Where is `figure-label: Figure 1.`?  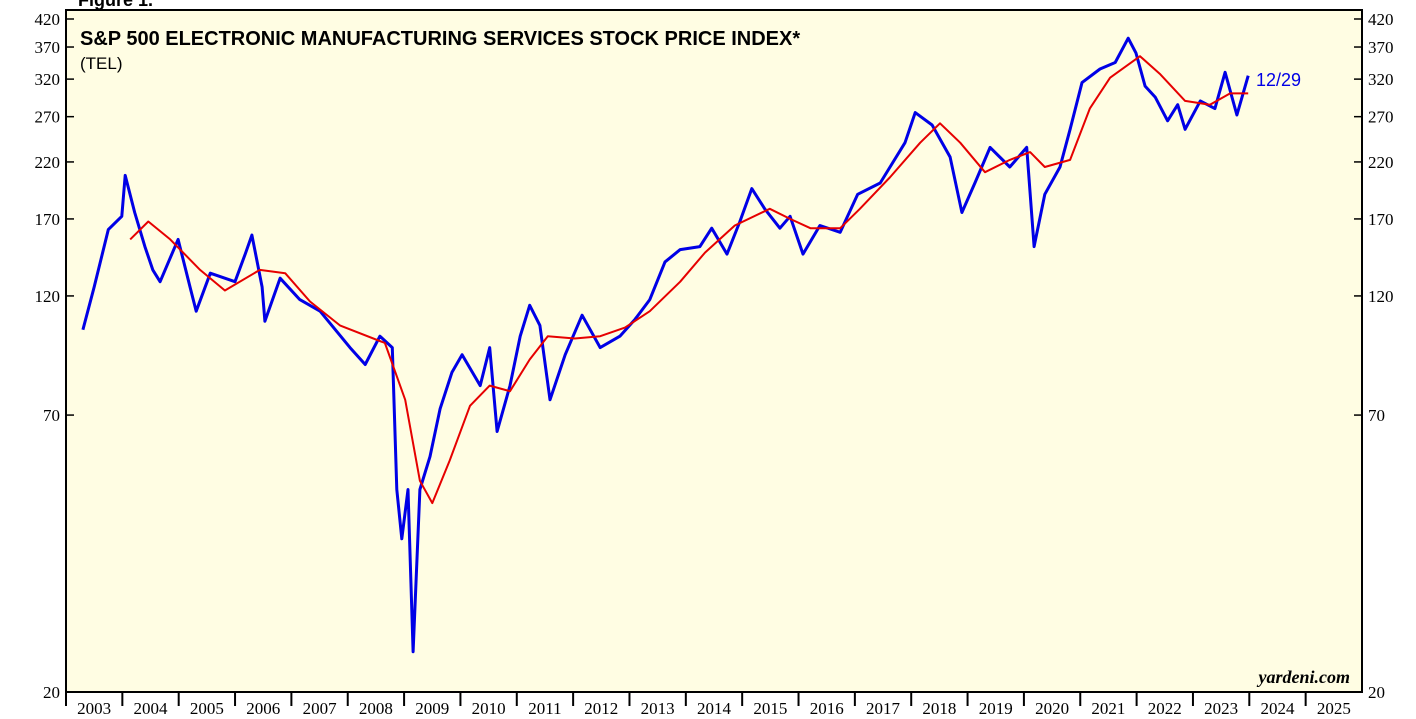
figure-label: Figure 1. is located at coordinates (115, 5).